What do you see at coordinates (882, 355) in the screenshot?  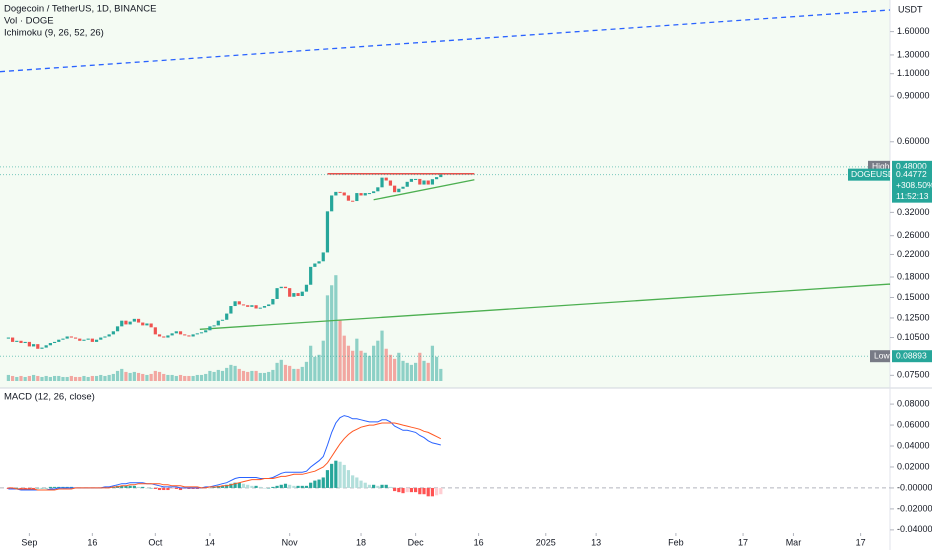 I see `low-tag-label: Low` at bounding box center [882, 355].